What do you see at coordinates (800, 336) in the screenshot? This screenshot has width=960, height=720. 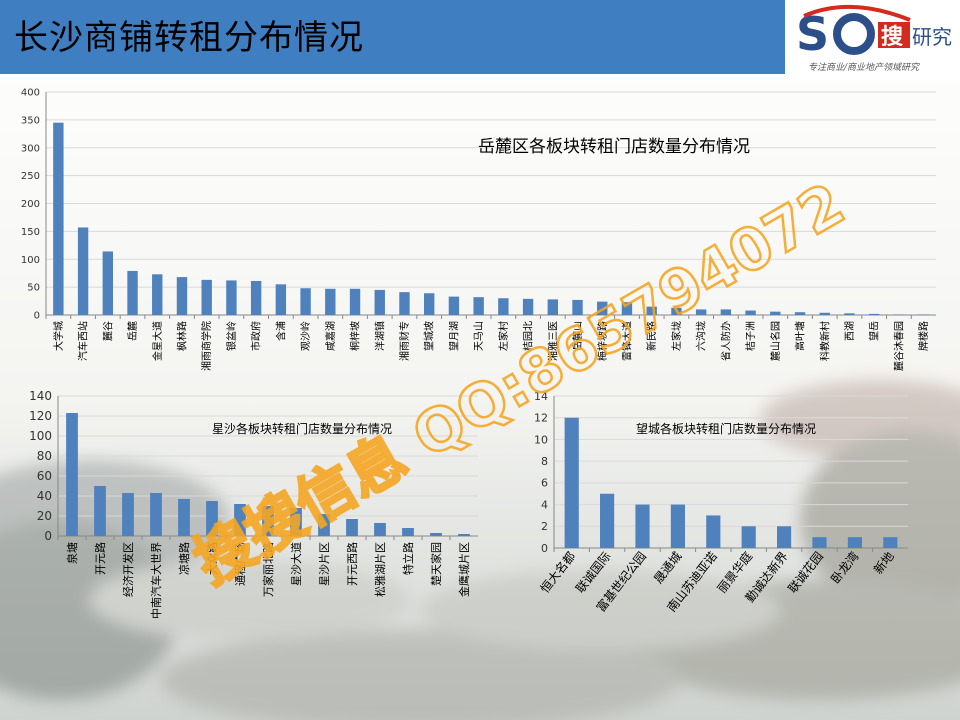 I see `category-label: 高叶塘` at bounding box center [800, 336].